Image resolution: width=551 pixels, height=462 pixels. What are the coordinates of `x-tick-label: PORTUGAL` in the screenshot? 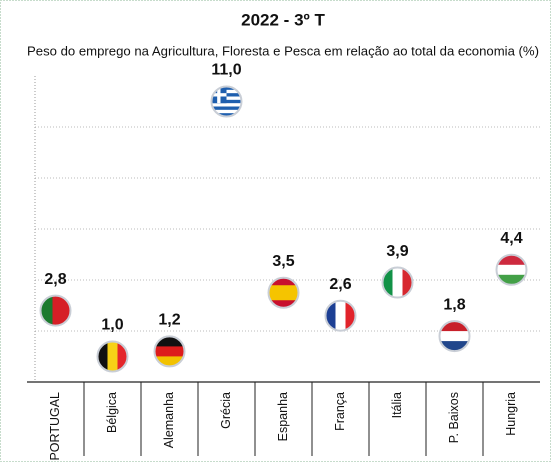 It's located at (55, 426).